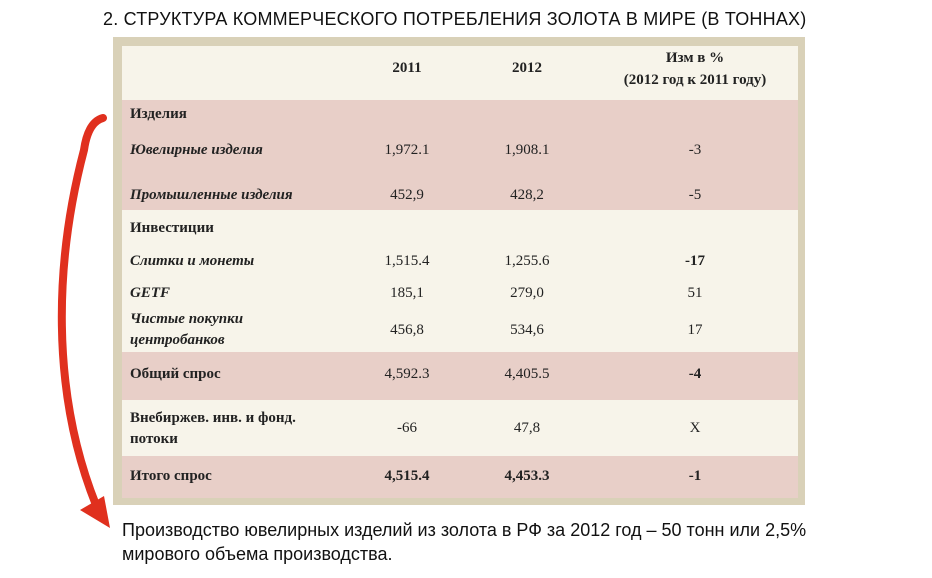 This screenshot has width=932, height=578. I want to click on row-label: Общий спрос, so click(175, 374).